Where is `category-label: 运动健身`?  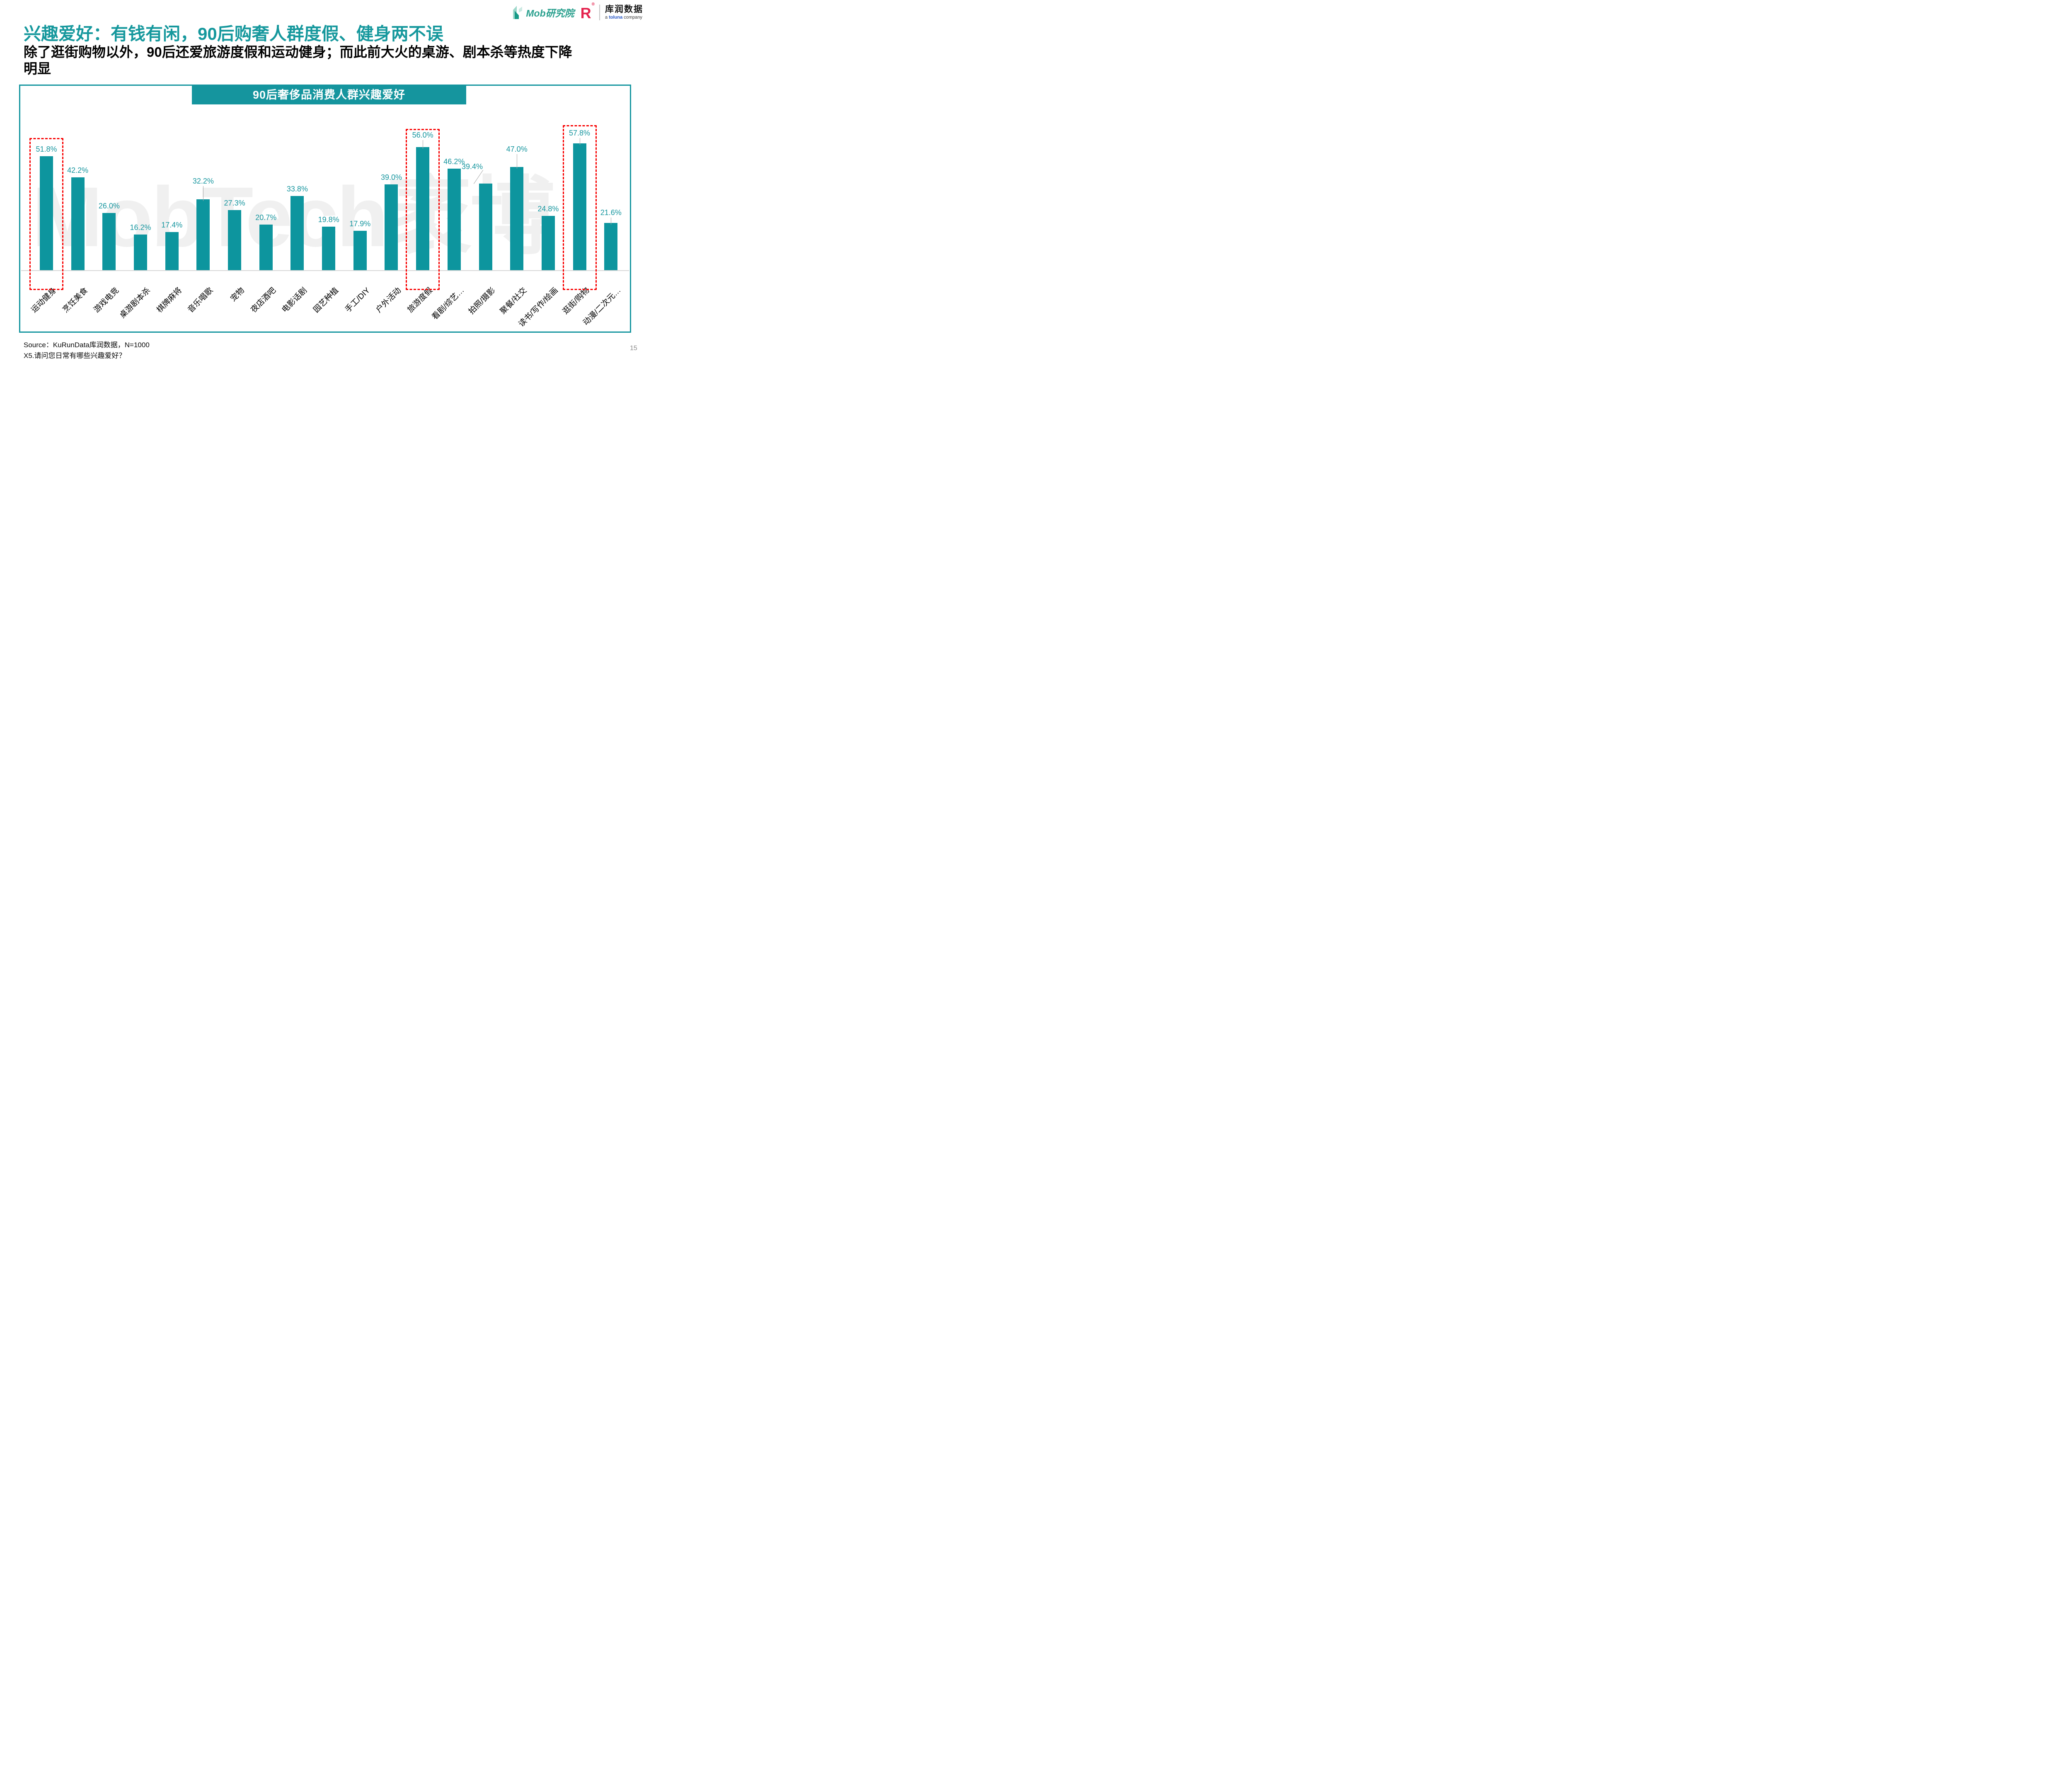
category-label: 运动健身 is located at coordinates (43, 300).